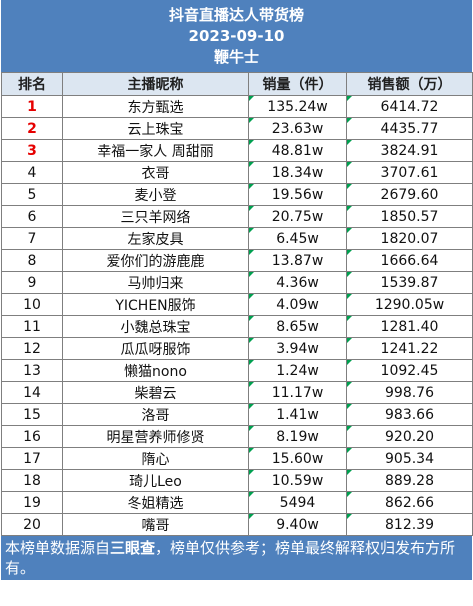 The image size is (473, 606). I want to click on rank-cell: 16, so click(32, 436).